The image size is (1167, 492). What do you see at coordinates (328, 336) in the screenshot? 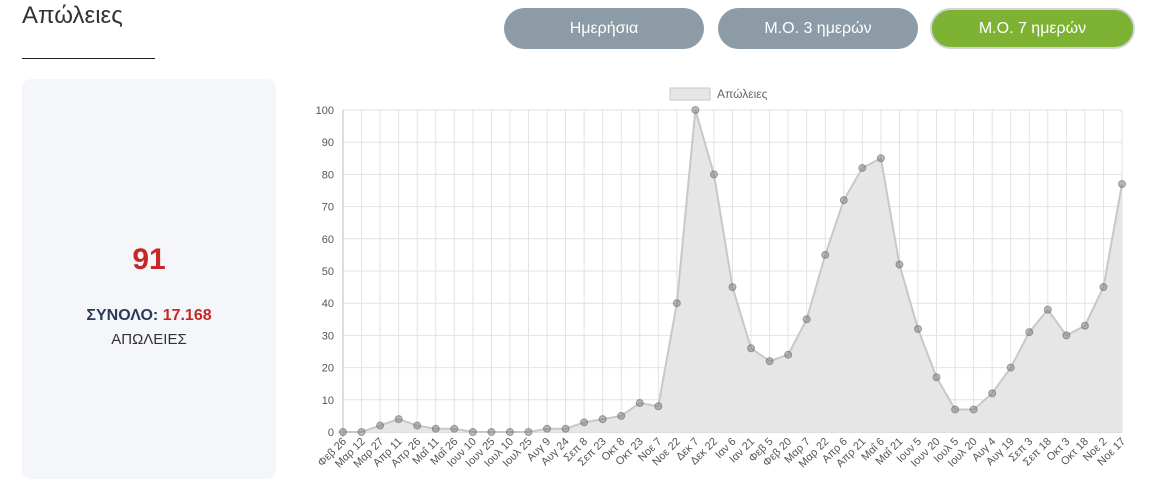
I see `y-tick-label: 30` at bounding box center [328, 336].